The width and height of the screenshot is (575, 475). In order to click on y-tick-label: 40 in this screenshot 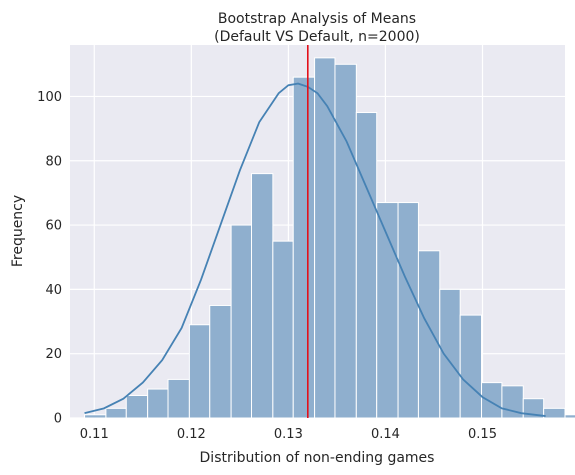, I will do `click(53, 290)`.